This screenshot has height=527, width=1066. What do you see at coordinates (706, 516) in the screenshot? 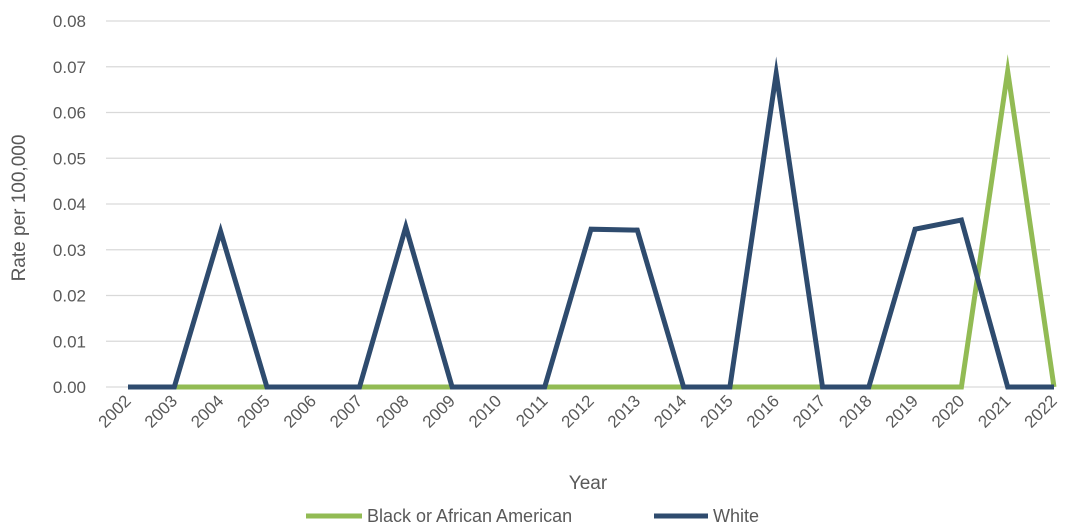
I see `legend-item: White` at bounding box center [706, 516].